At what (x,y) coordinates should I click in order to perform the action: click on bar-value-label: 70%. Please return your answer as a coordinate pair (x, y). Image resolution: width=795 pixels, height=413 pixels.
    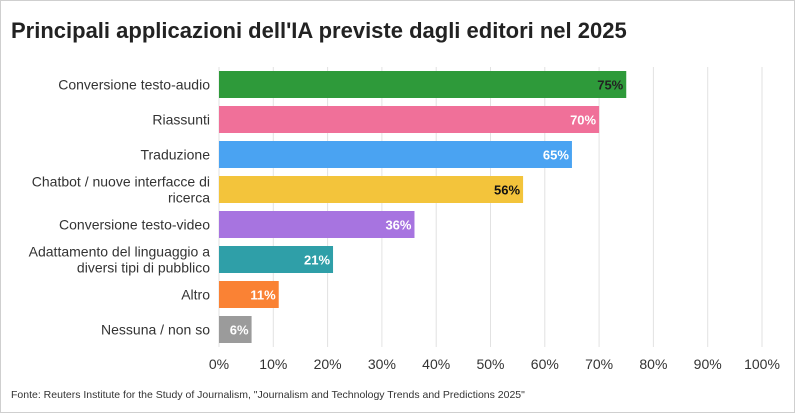
    Looking at the image, I should click on (583, 120).